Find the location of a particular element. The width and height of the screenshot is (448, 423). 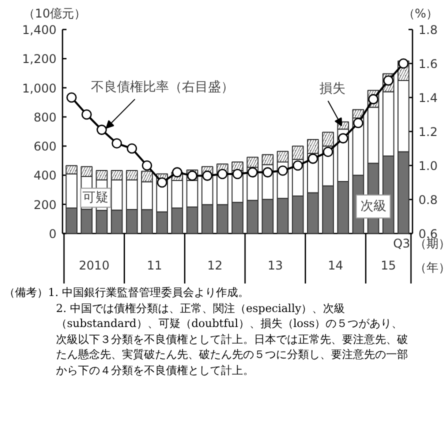

y-tick-label: 0 is located at coordinates (52, 234).